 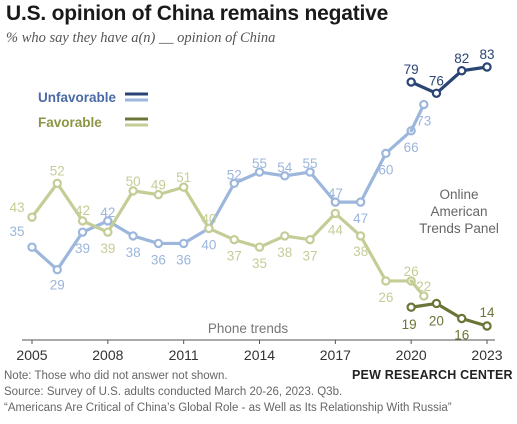 What do you see at coordinates (336, 229) in the screenshot?
I see `data-label: 44` at bounding box center [336, 229].